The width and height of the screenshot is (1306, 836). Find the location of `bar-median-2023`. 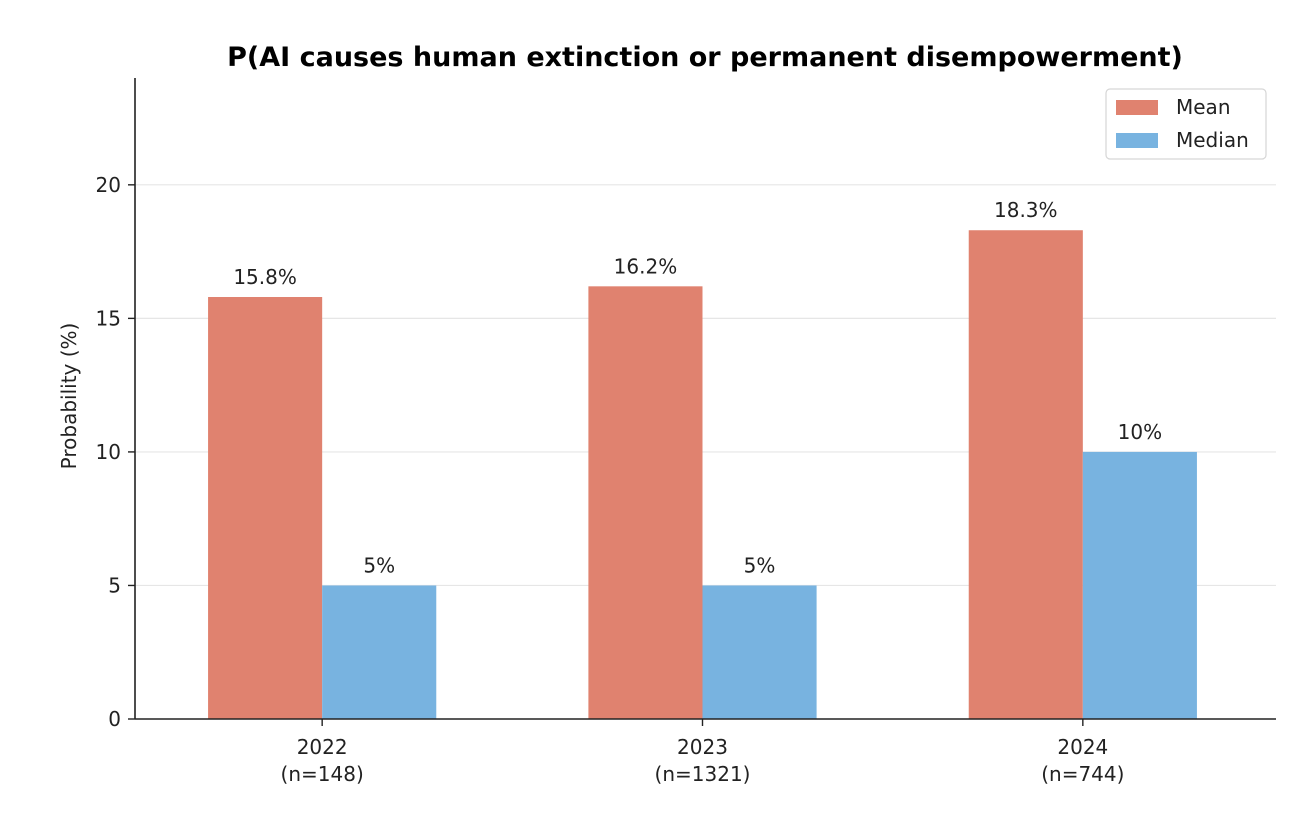

bar-median-2023 is located at coordinates (759, 652).